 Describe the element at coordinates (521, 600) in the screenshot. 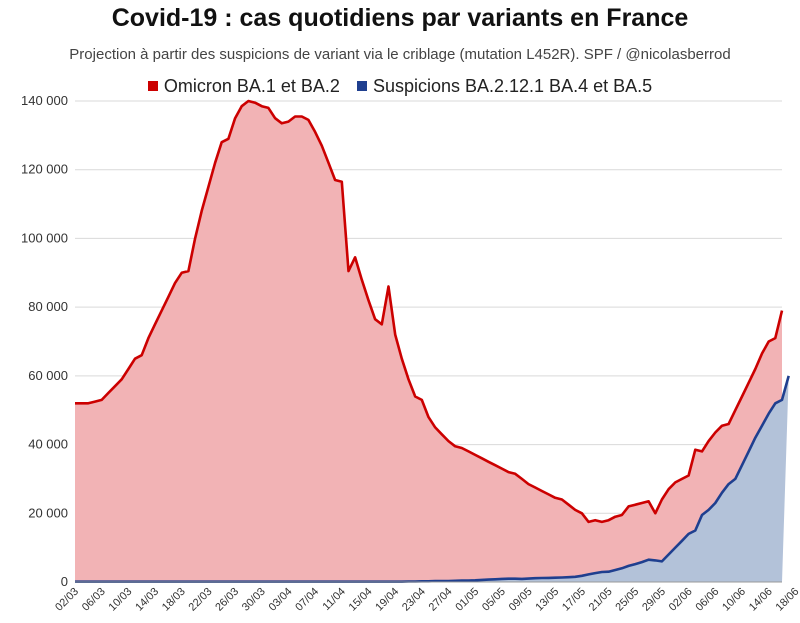

I see `x-tick-label: 09/05` at that location.